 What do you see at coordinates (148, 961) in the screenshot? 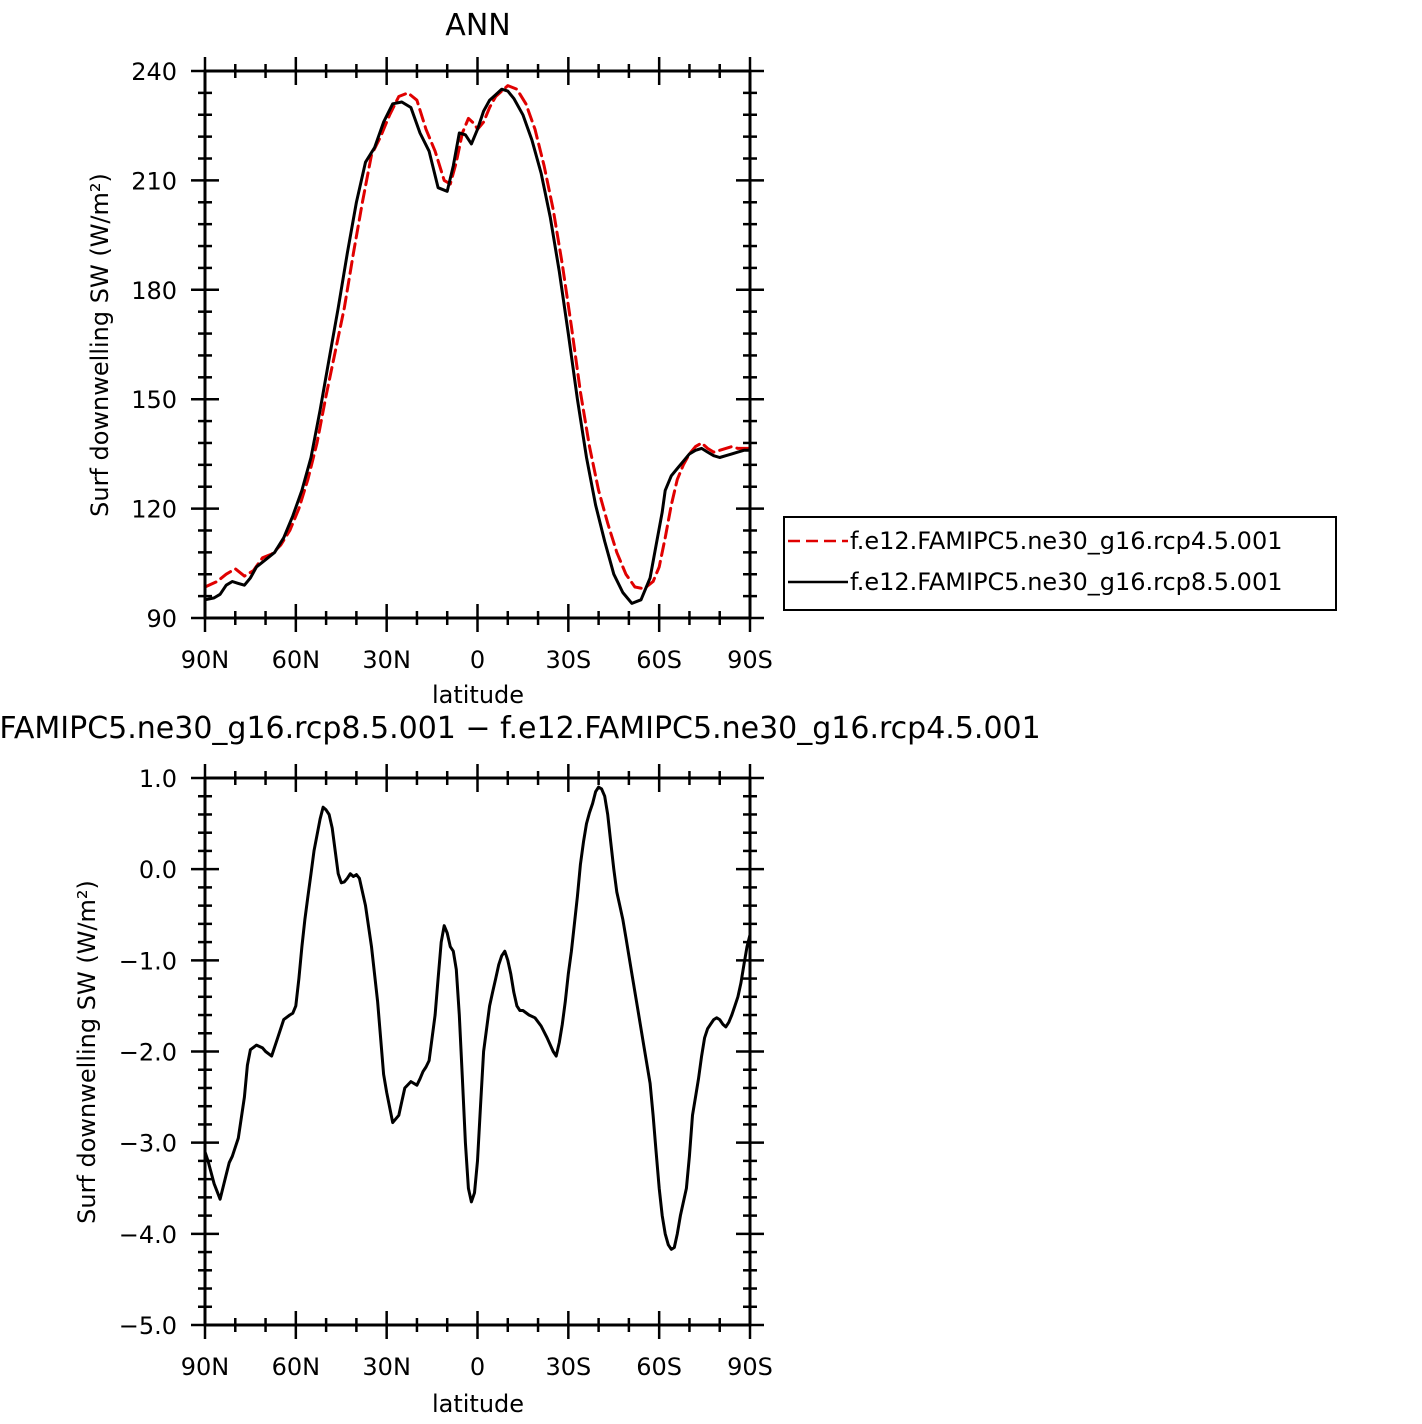
I see `y-tick-label: −1.0` at bounding box center [148, 961].